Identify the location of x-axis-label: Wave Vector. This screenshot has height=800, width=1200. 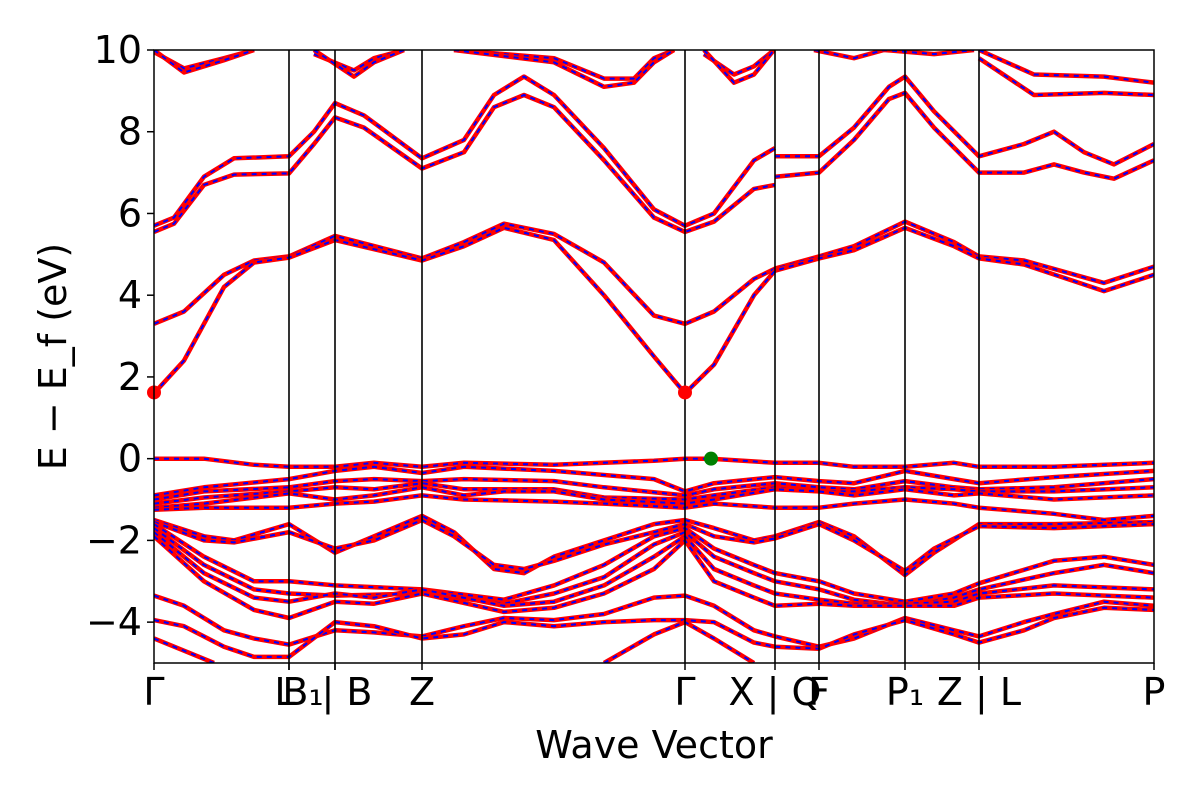
(654, 745).